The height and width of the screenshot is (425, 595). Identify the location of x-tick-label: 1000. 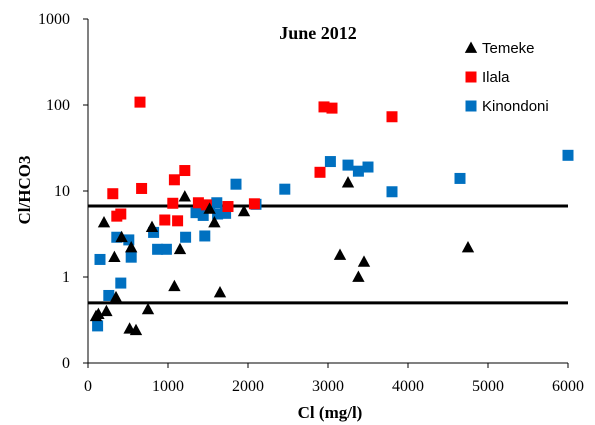
(168, 386).